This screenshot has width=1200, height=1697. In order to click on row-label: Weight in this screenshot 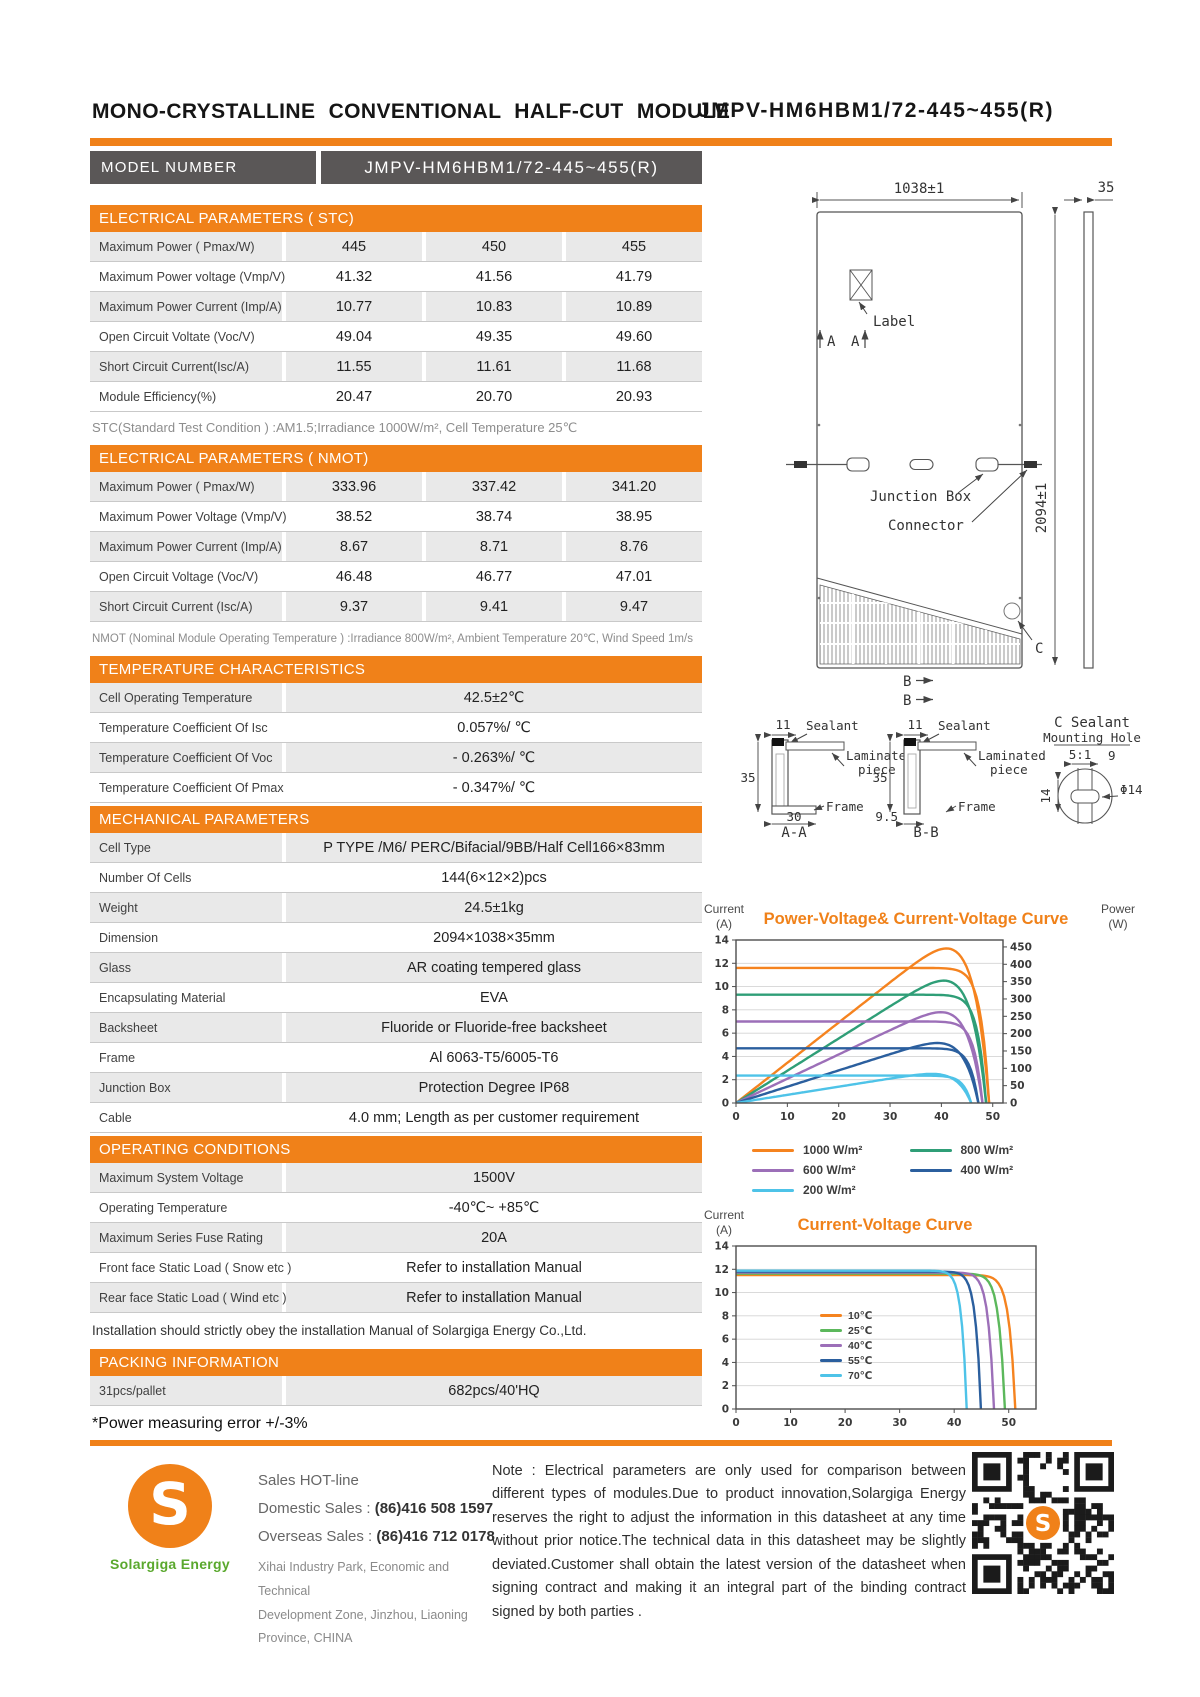, I will do `click(188, 907)`.